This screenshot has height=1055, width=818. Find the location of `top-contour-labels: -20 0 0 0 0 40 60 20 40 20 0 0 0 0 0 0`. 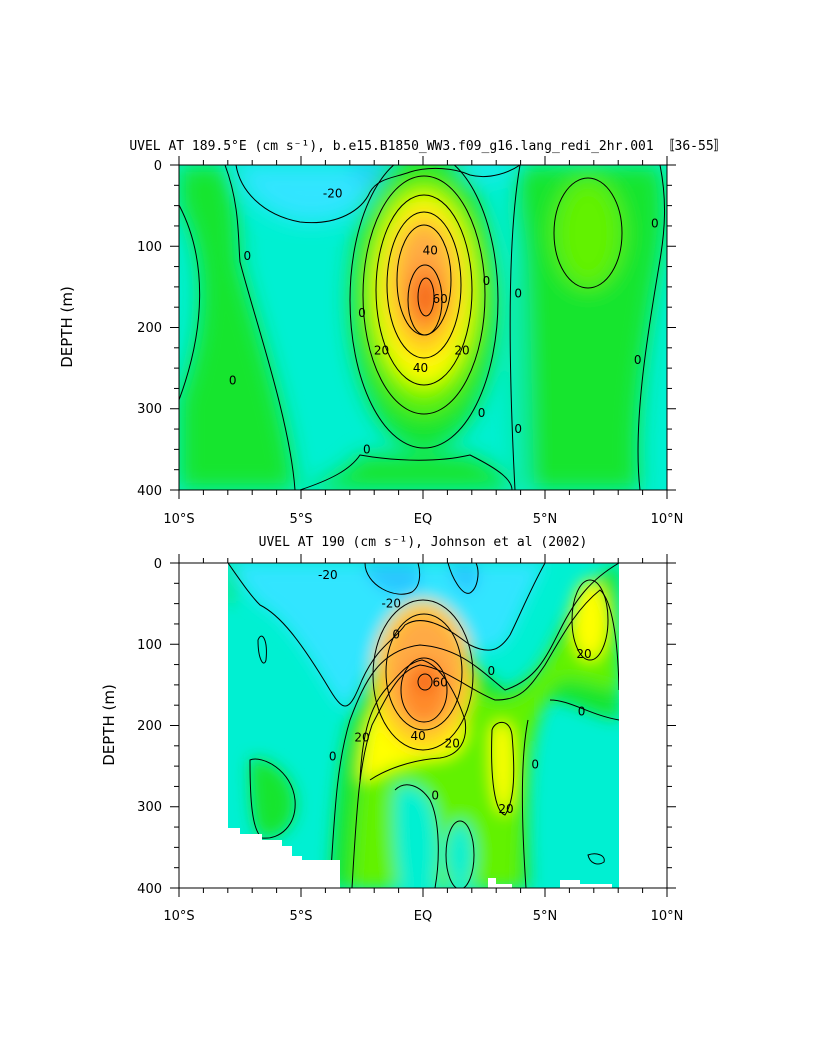

top-contour-labels: -20 0 0 0 0 40 60 20 40 20 0 0 0 0 0 0 is located at coordinates (444, 321).